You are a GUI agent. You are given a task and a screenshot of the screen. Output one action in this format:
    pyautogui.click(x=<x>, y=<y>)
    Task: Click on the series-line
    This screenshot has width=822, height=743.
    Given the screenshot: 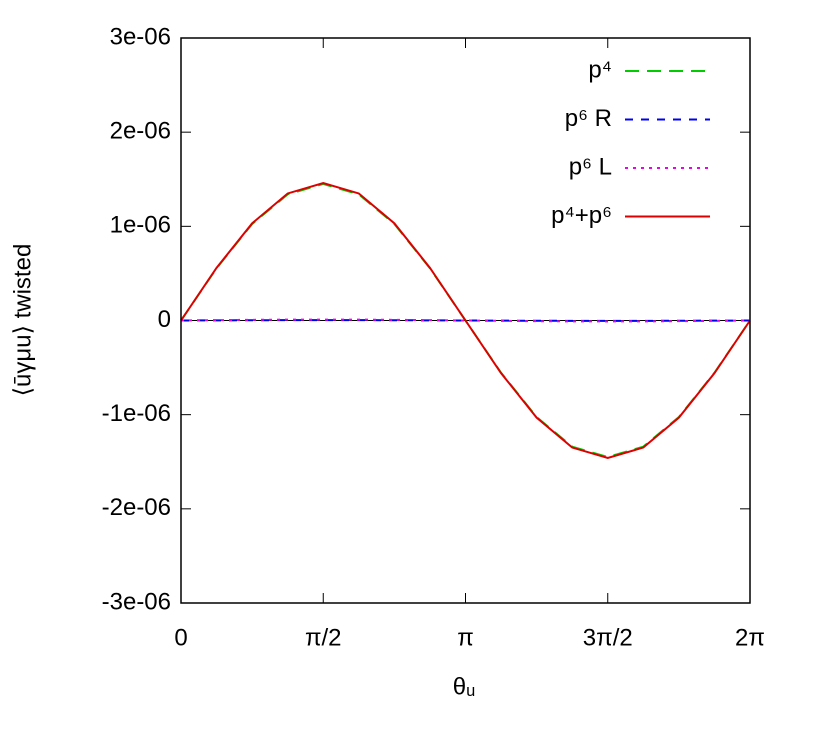 What is the action you would take?
    pyautogui.click(x=465, y=320)
    